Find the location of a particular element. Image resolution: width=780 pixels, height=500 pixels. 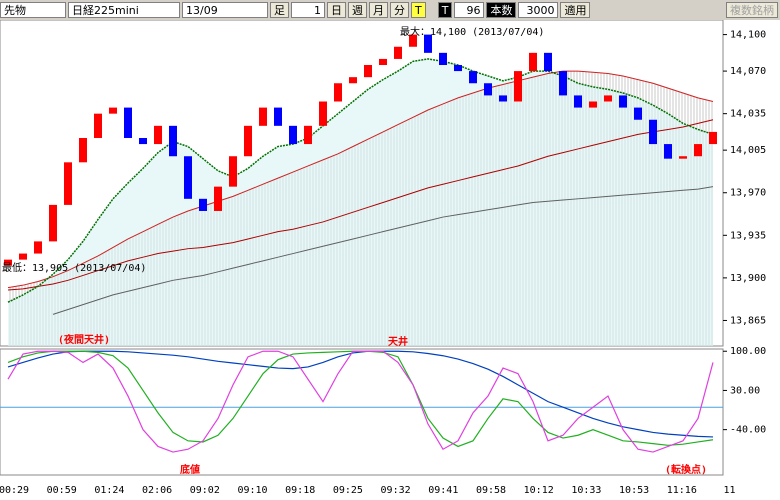

x-tick-label: 09:02 is located at coordinates (205, 490).